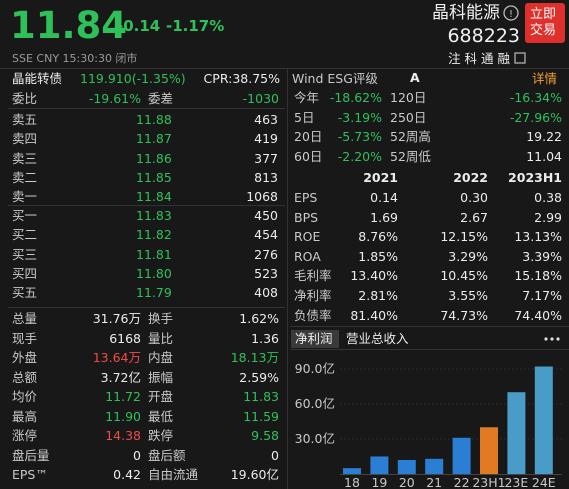 The width and height of the screenshot is (569, 489). Describe the element at coordinates (355, 97) in the screenshot. I see `perf-value: -18.62%` at that location.